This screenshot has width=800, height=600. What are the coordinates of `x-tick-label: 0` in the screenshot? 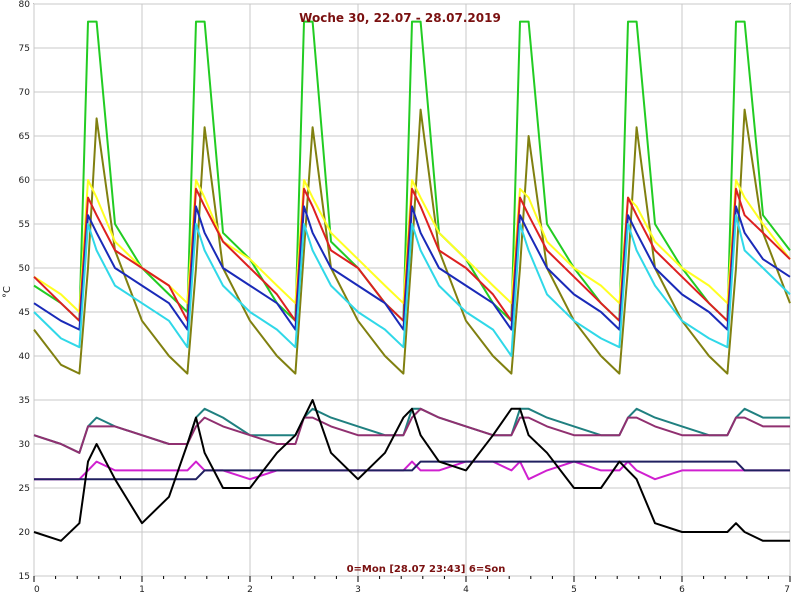 It's located at (37, 590).